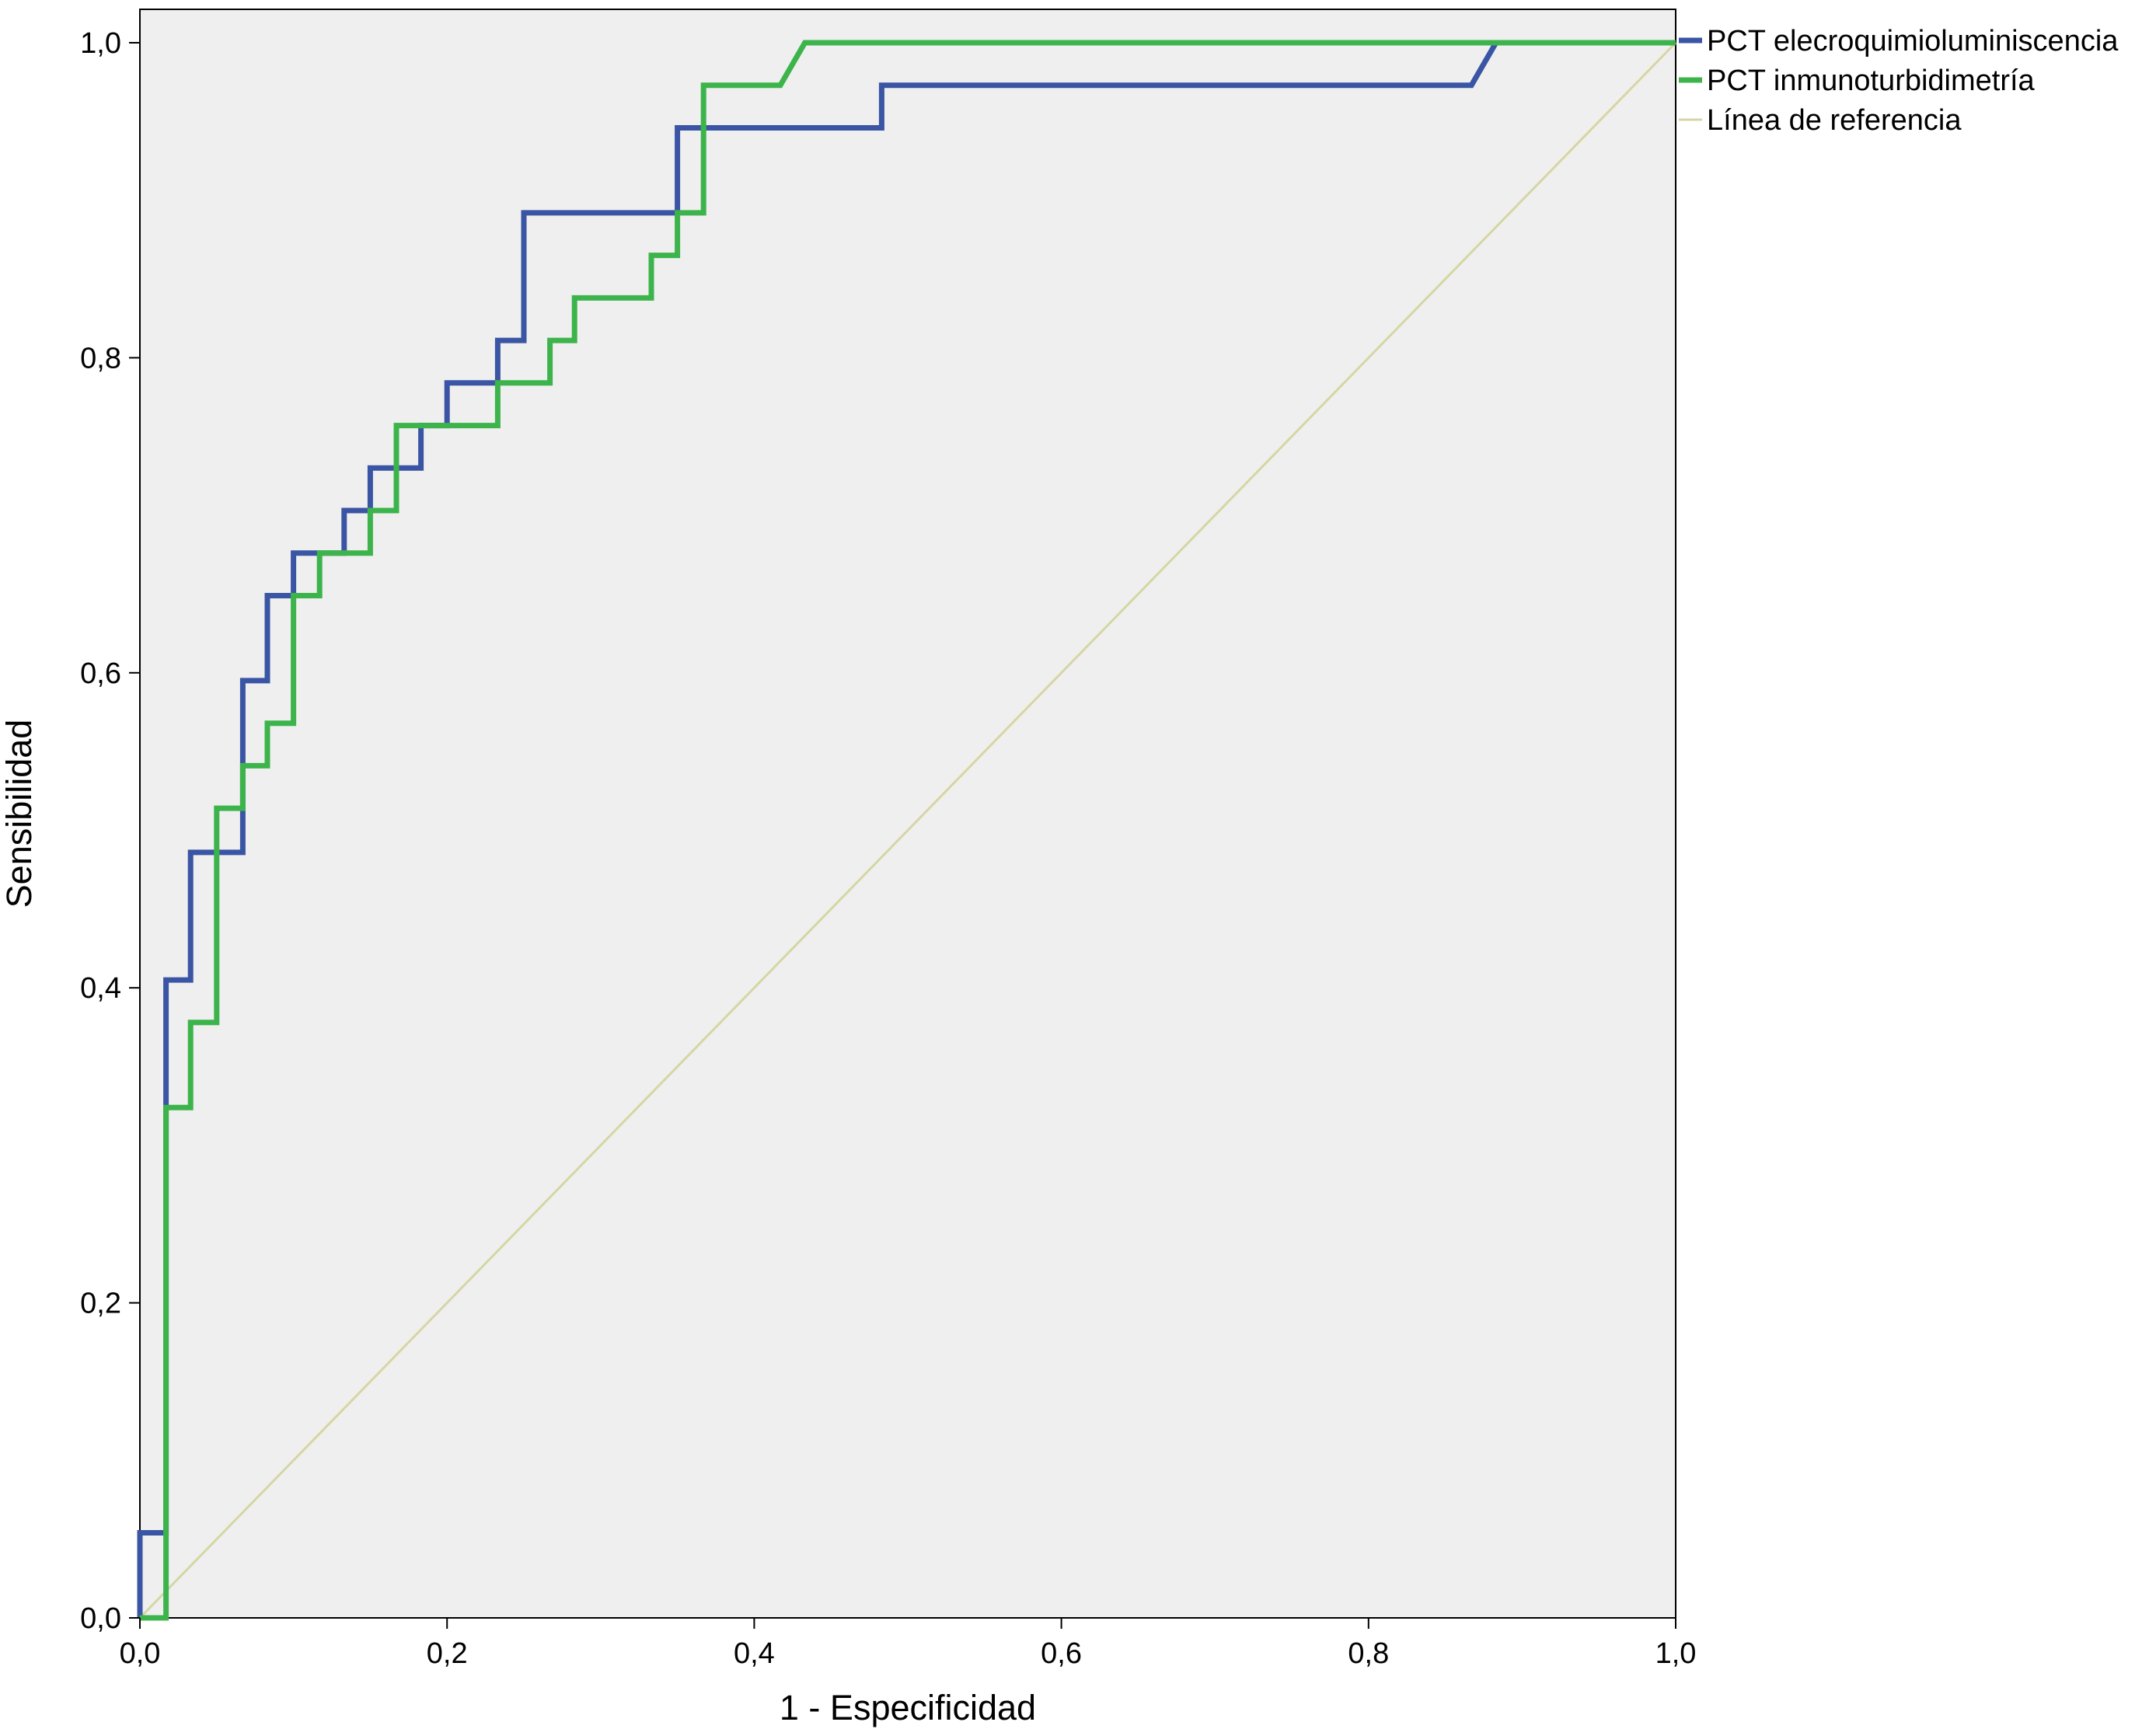 The height and width of the screenshot is (1736, 2156). I want to click on y-tick-label: 0,6, so click(100, 674).